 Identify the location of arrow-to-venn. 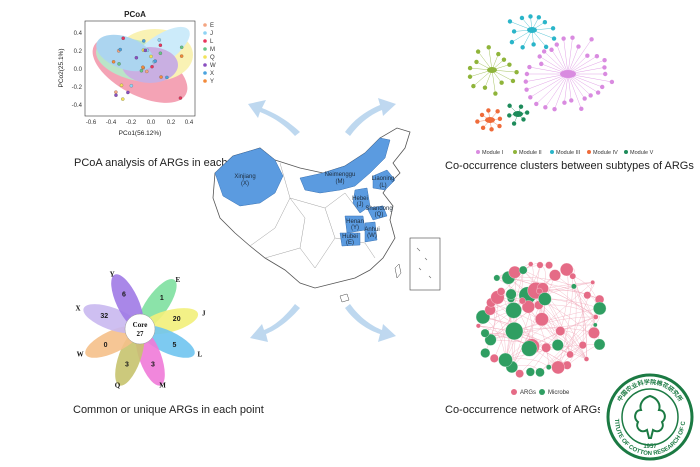
(275, 323).